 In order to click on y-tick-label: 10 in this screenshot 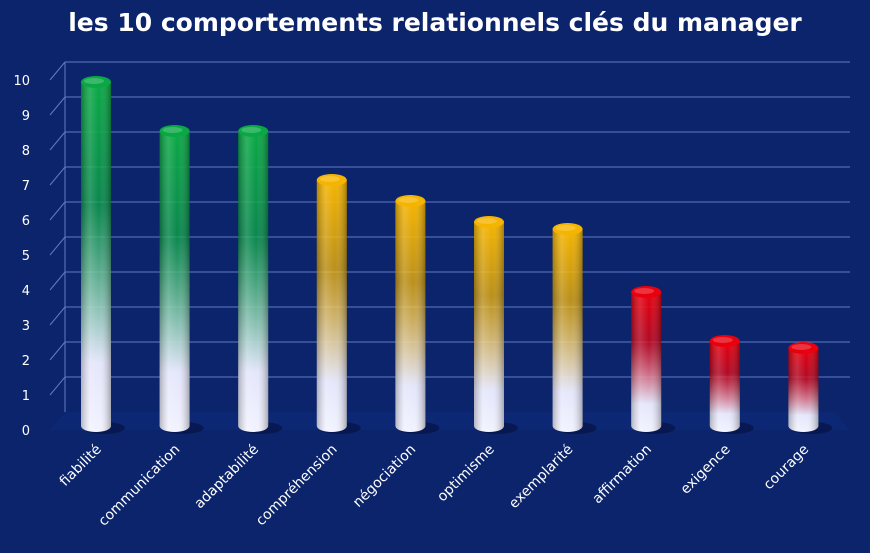, I will do `click(21, 81)`.